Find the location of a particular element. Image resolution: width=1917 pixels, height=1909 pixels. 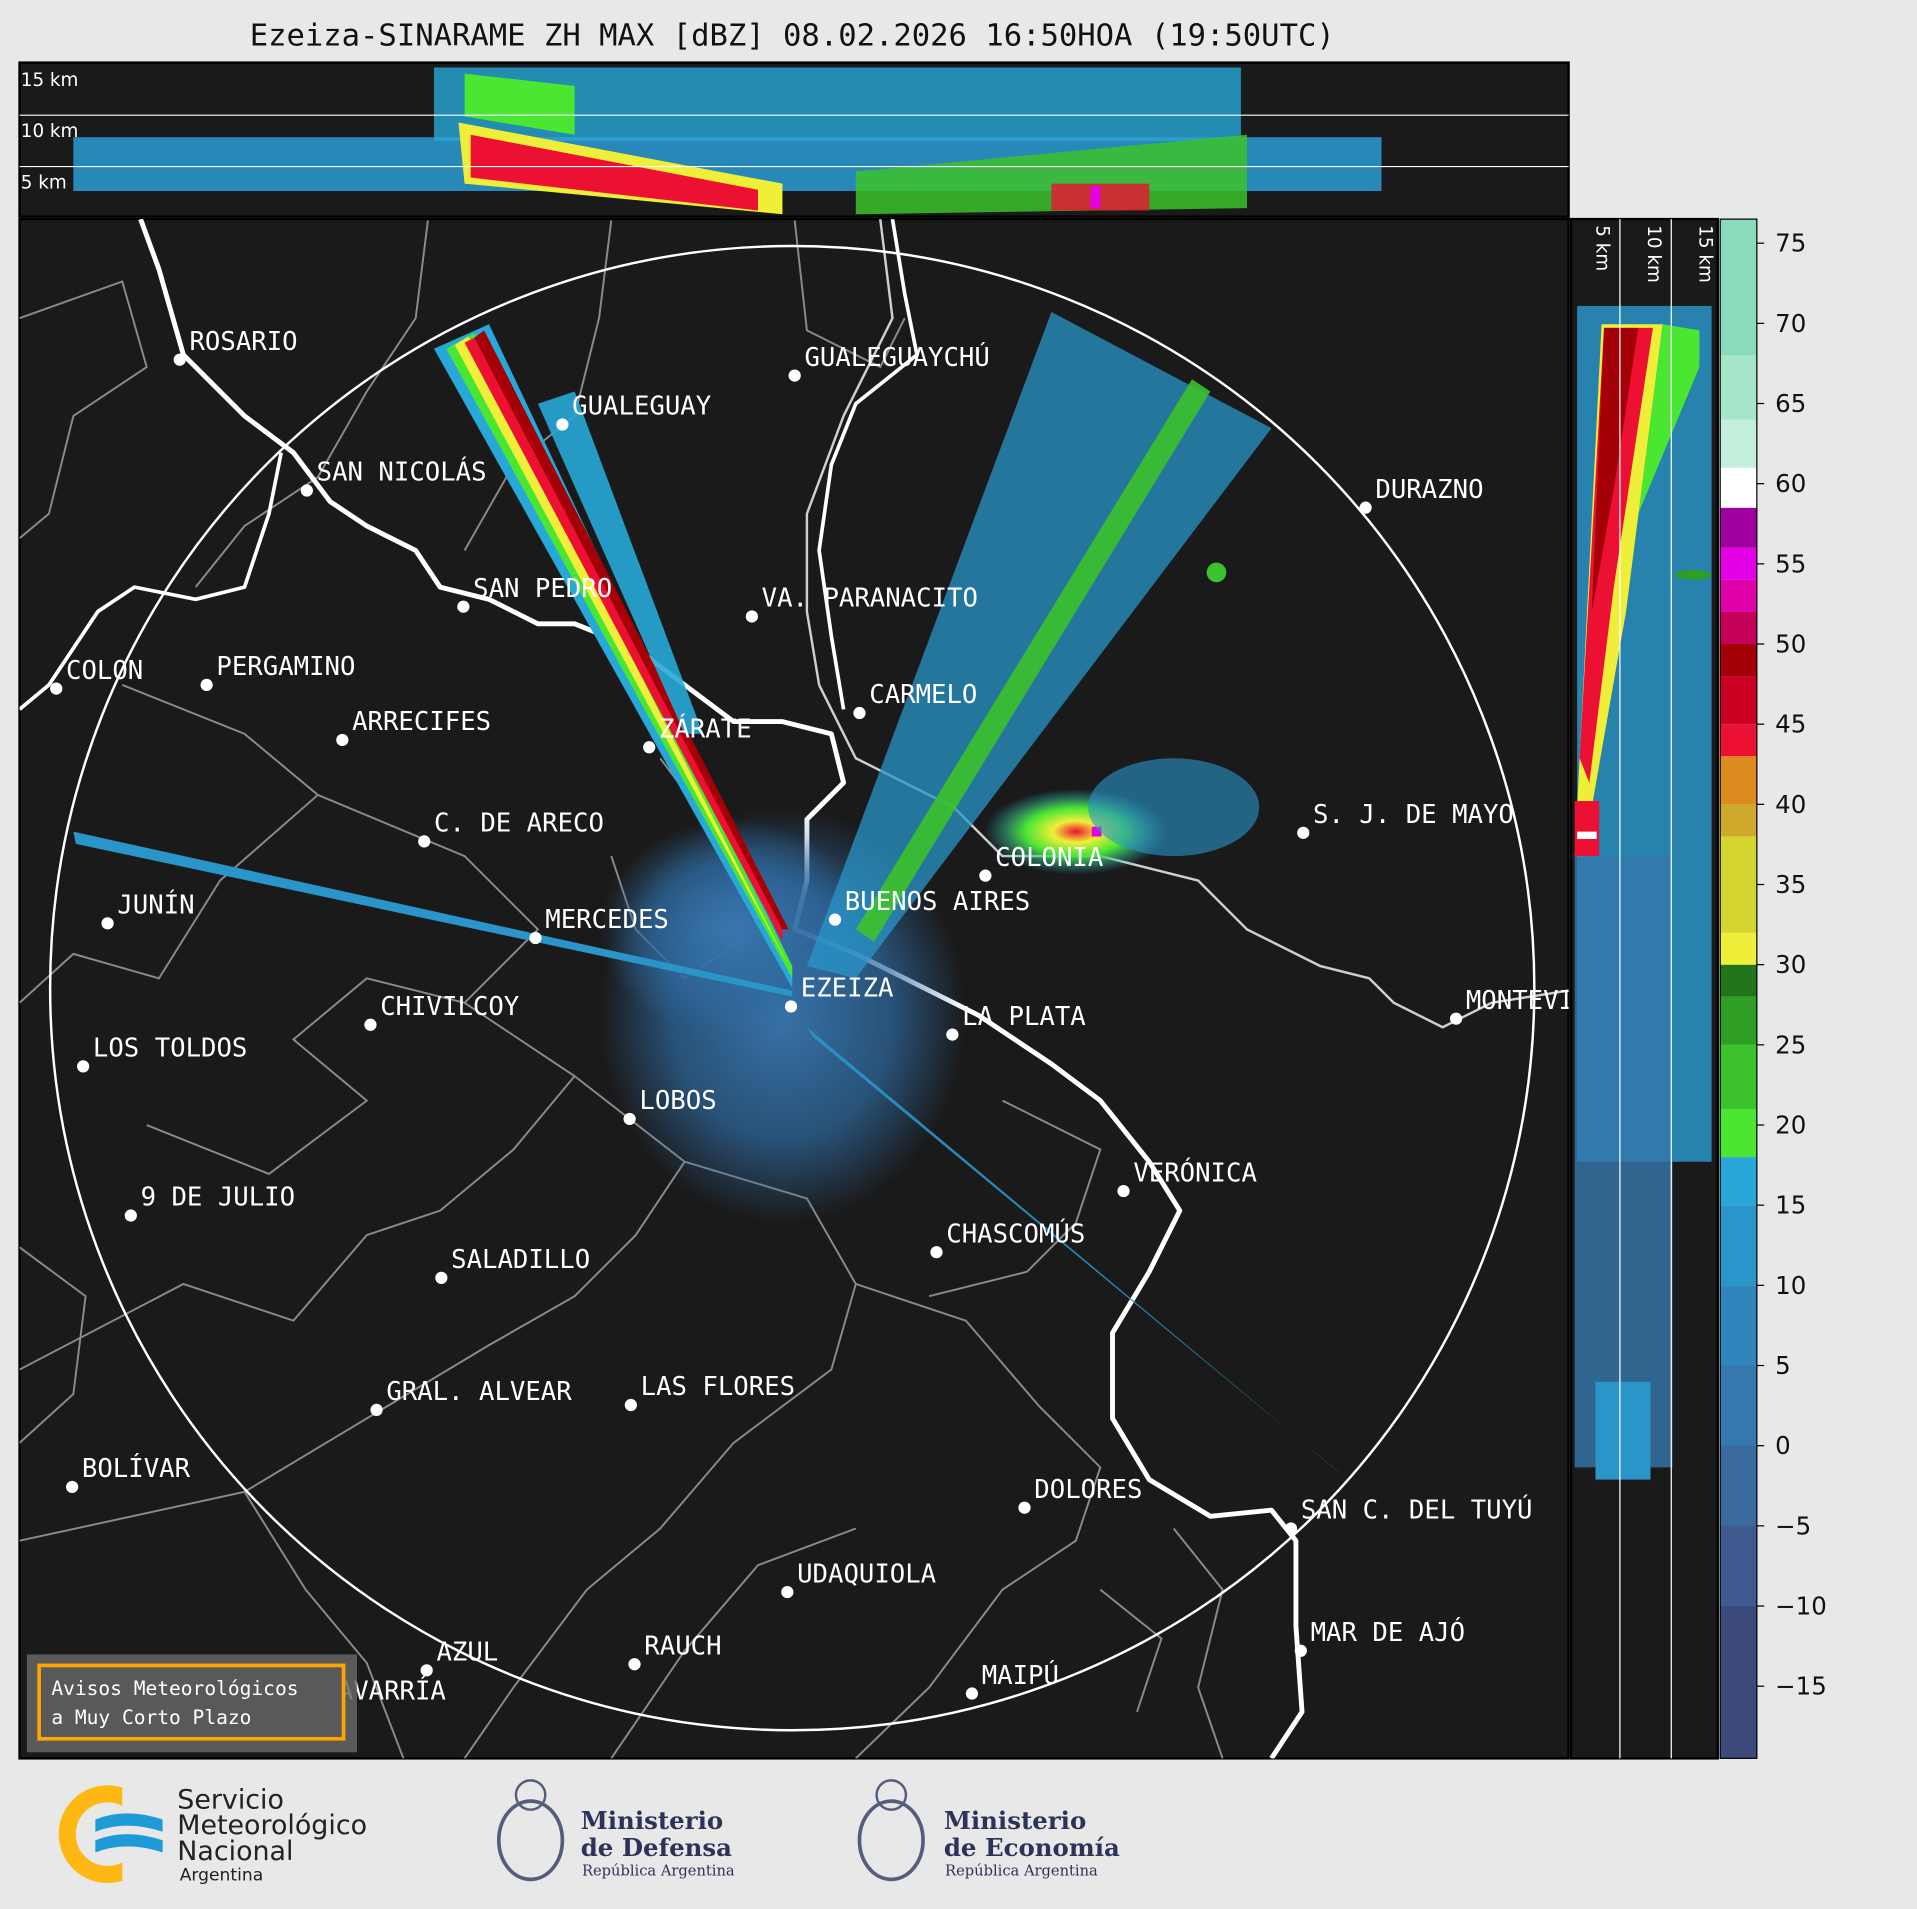

city-marker: C. DE ARECO is located at coordinates (511, 828).